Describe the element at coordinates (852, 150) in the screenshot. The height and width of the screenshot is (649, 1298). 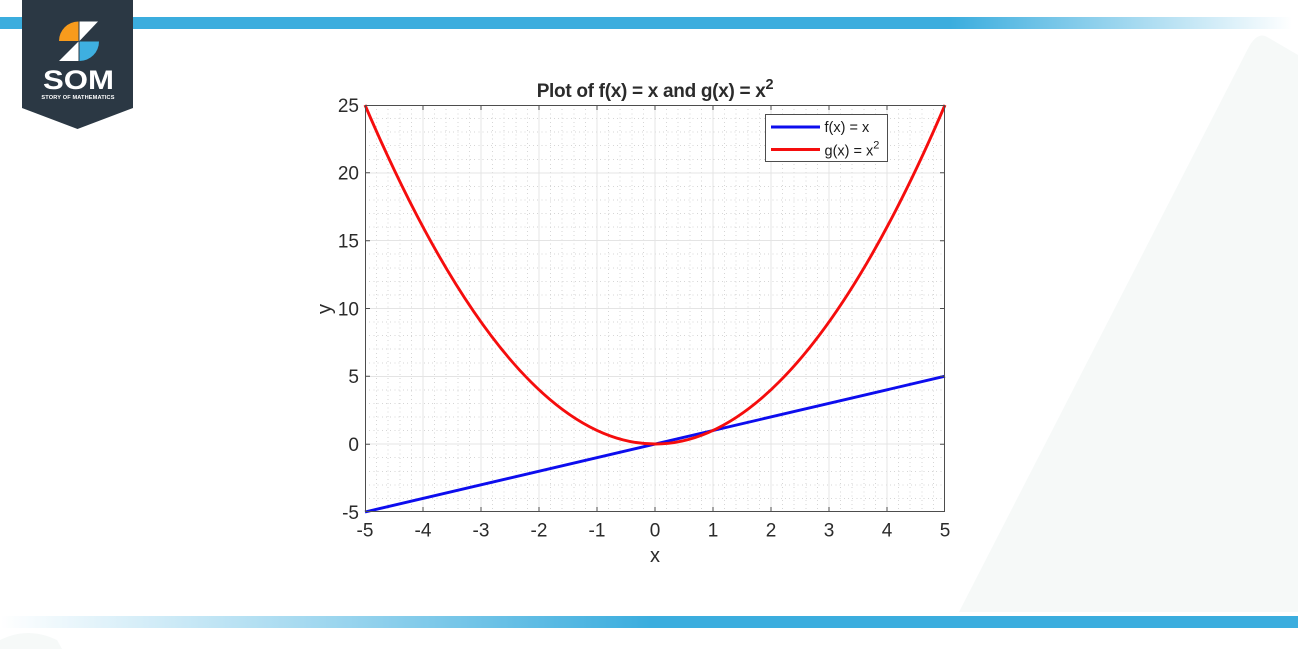
I see `svg-text: g(x) = x2` at that location.